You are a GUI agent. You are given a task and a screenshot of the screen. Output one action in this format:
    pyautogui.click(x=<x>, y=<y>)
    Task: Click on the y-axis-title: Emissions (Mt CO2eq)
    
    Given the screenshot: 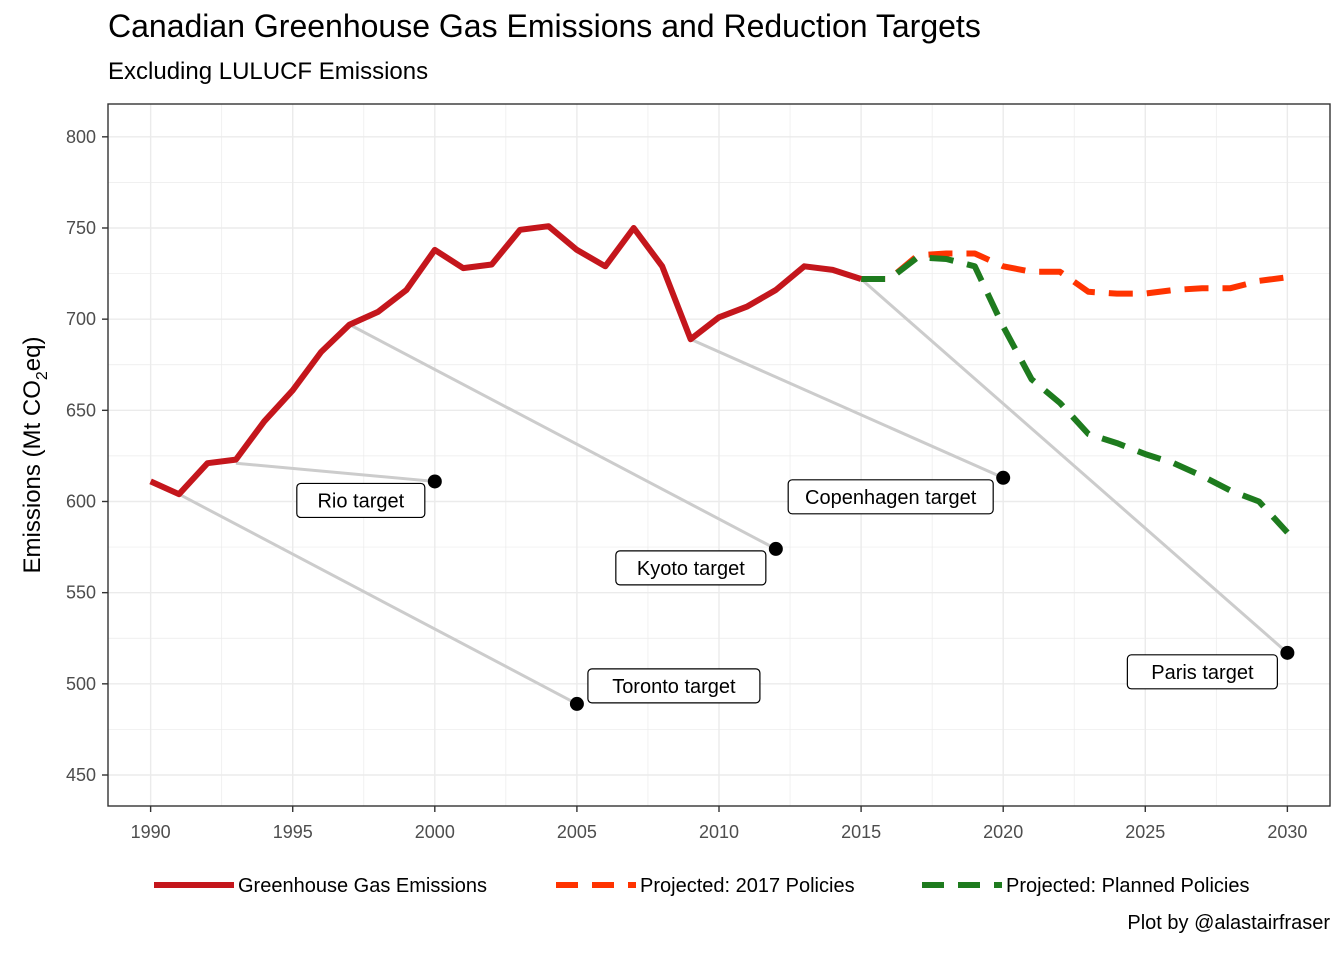 What is the action you would take?
    pyautogui.click(x=35, y=455)
    